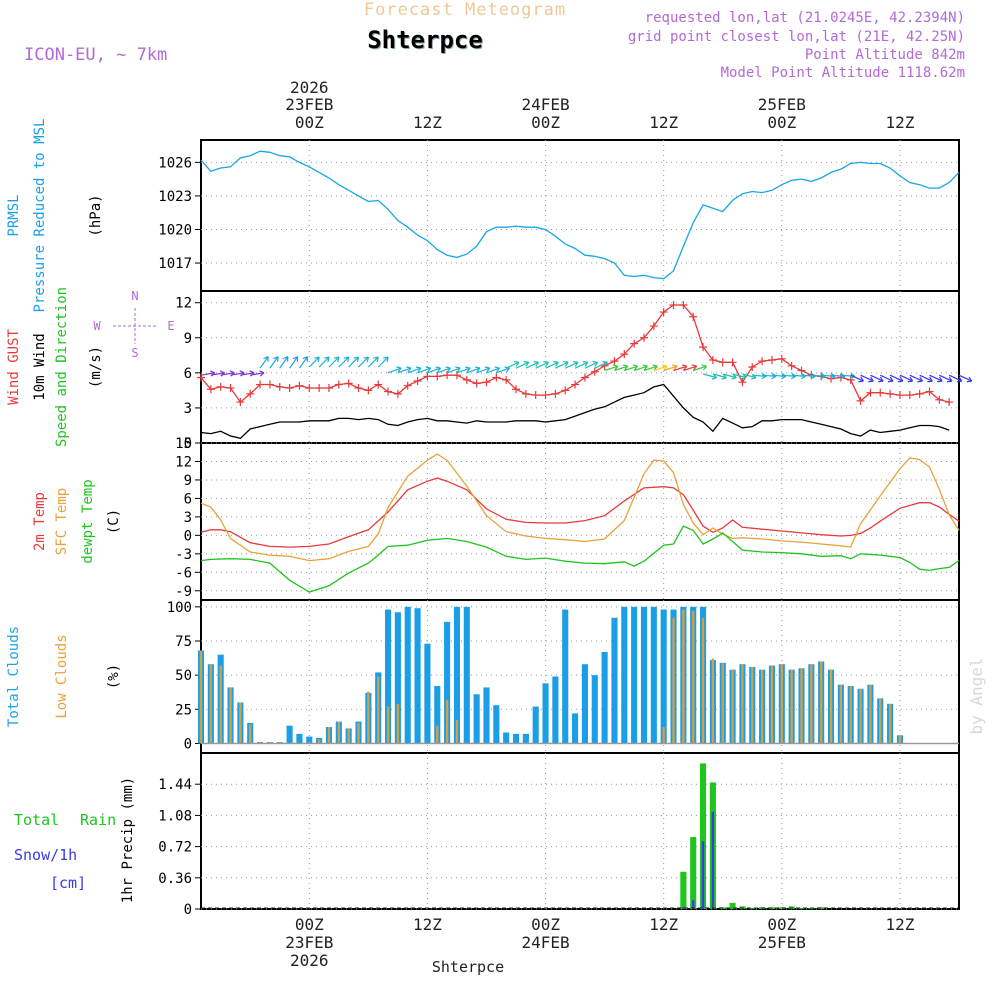 The width and height of the screenshot is (1000, 1000). I want to click on panel-ylabel: (hPa), so click(96, 215).